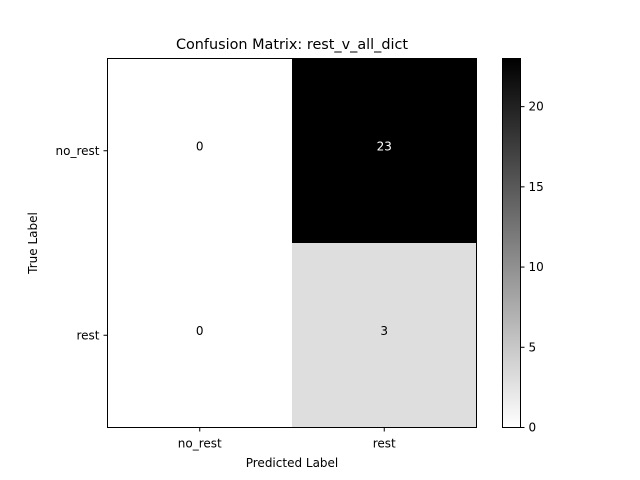 Image resolution: width=640 pixels, height=480 pixels. What do you see at coordinates (511, 243) in the screenshot?
I see `colorbar` at bounding box center [511, 243].